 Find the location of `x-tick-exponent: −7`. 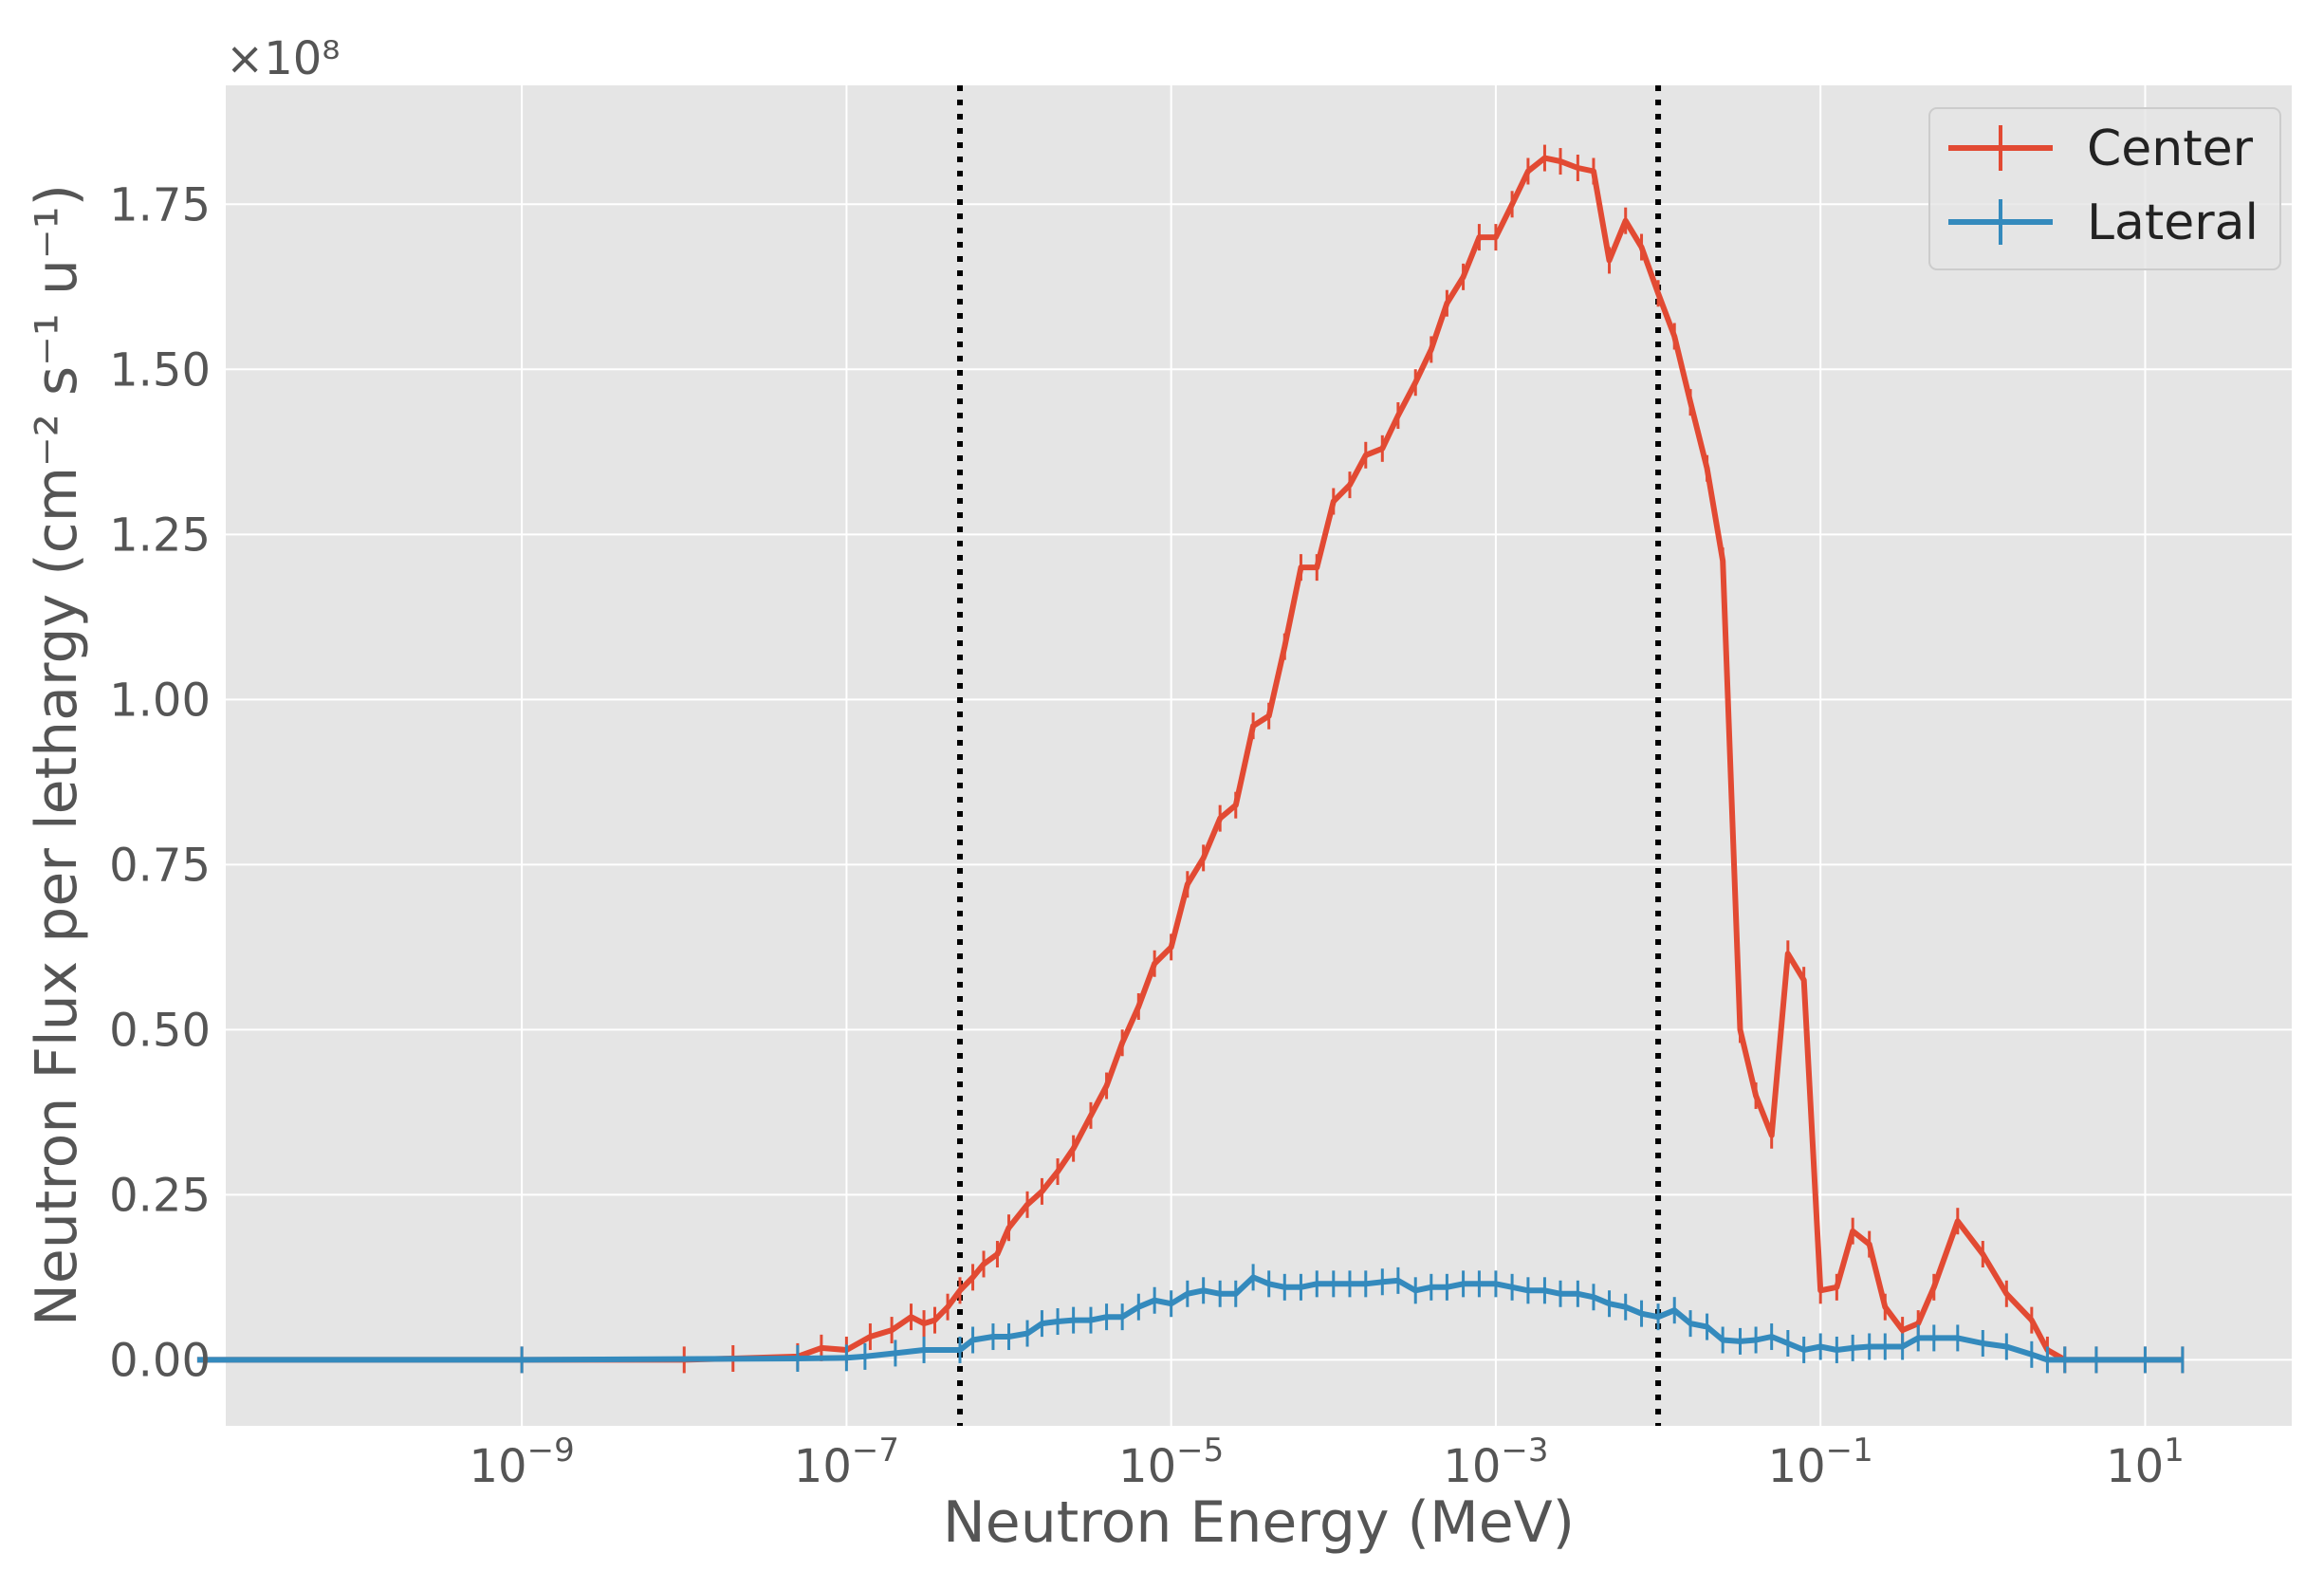

x-tick-exponent: −7 is located at coordinates (875, 1450).